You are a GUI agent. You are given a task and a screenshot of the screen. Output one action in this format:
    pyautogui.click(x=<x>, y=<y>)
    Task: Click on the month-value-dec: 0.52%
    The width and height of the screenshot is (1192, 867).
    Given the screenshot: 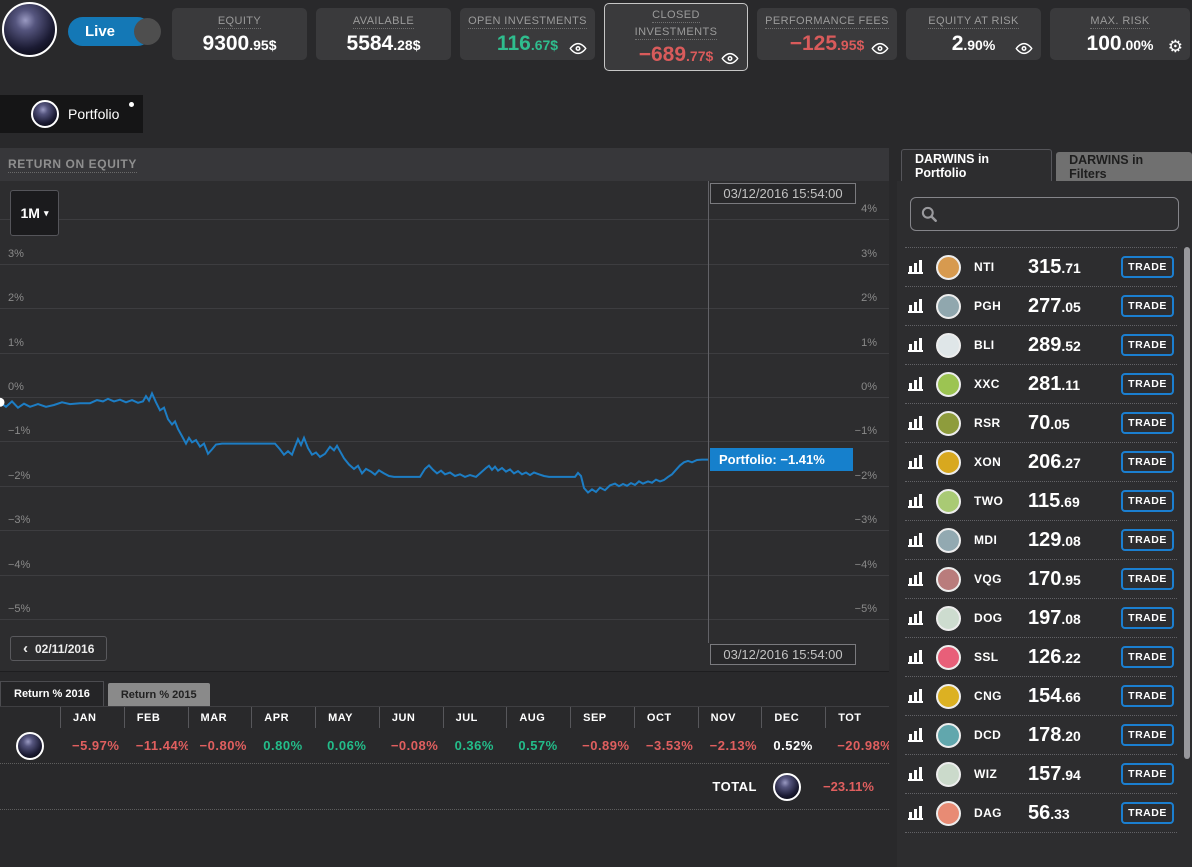 What is the action you would take?
    pyautogui.click(x=793, y=745)
    